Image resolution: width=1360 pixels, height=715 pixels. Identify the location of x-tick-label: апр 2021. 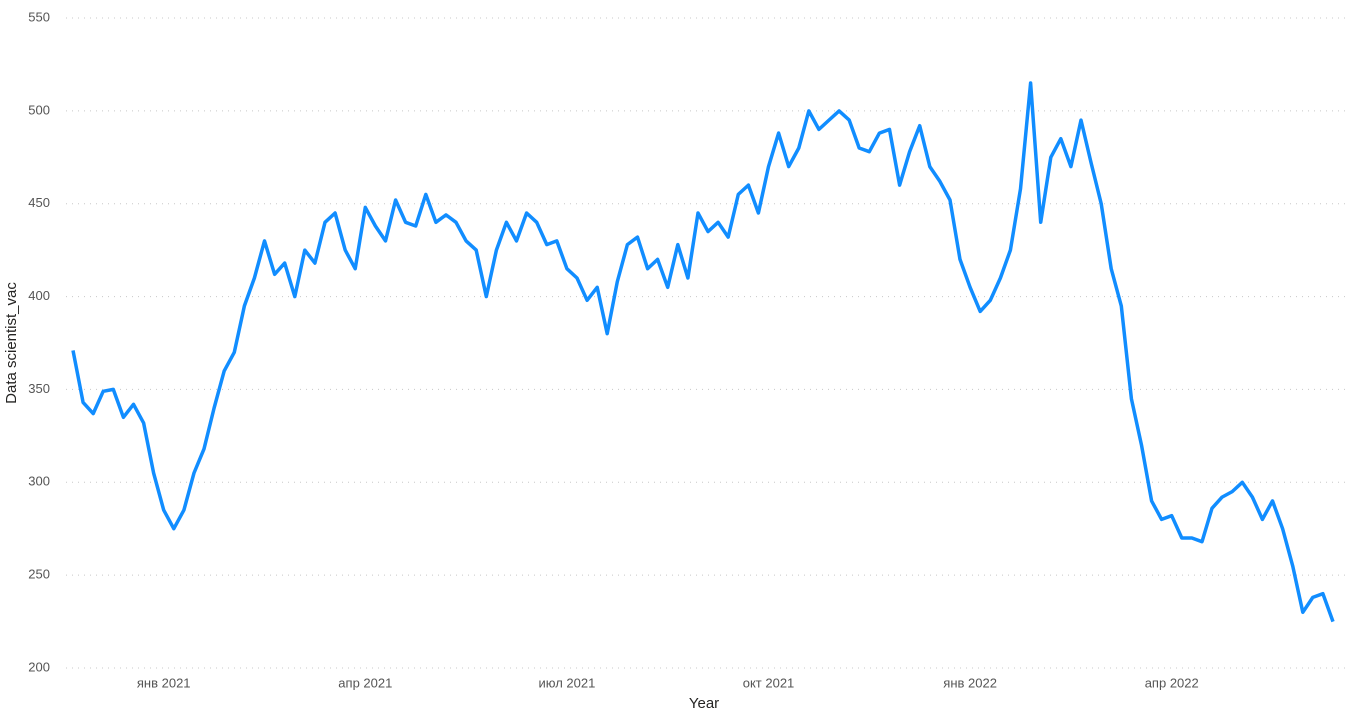
(365, 682).